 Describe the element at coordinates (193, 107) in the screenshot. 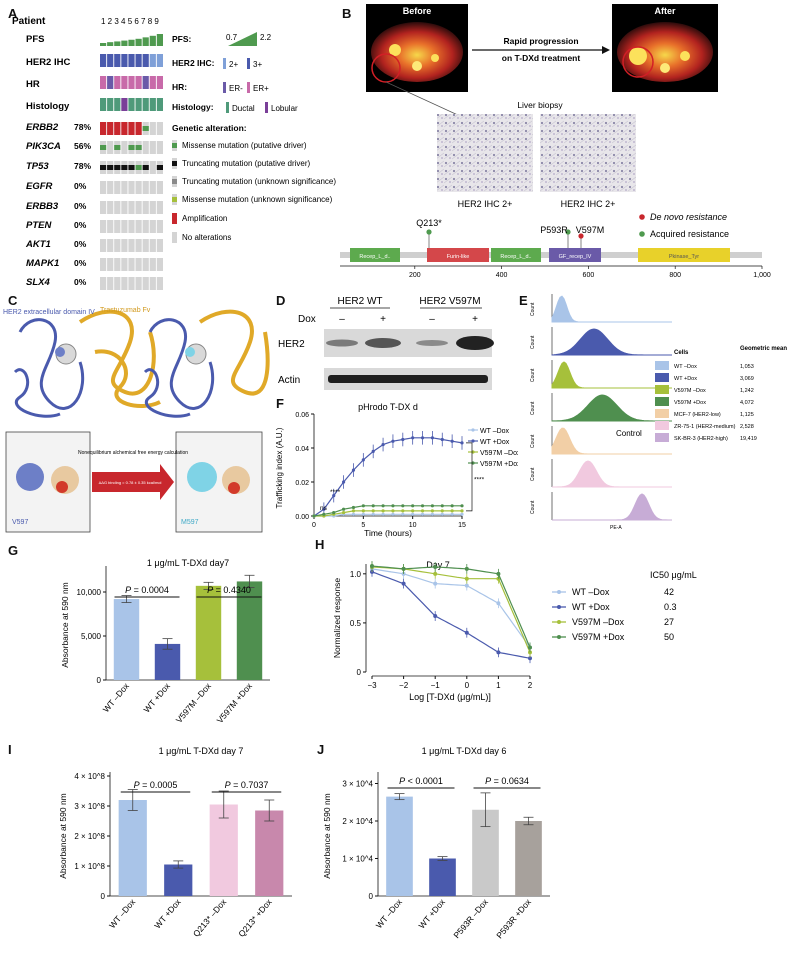

I see `legend-histology: Histology:` at that location.